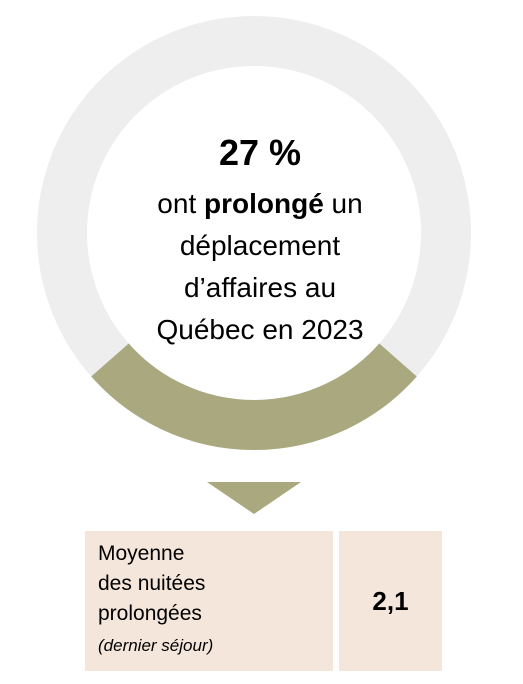 The height and width of the screenshot is (684, 523). What do you see at coordinates (260, 287) in the screenshot?
I see `headline-line-3: d’affaires au` at bounding box center [260, 287].